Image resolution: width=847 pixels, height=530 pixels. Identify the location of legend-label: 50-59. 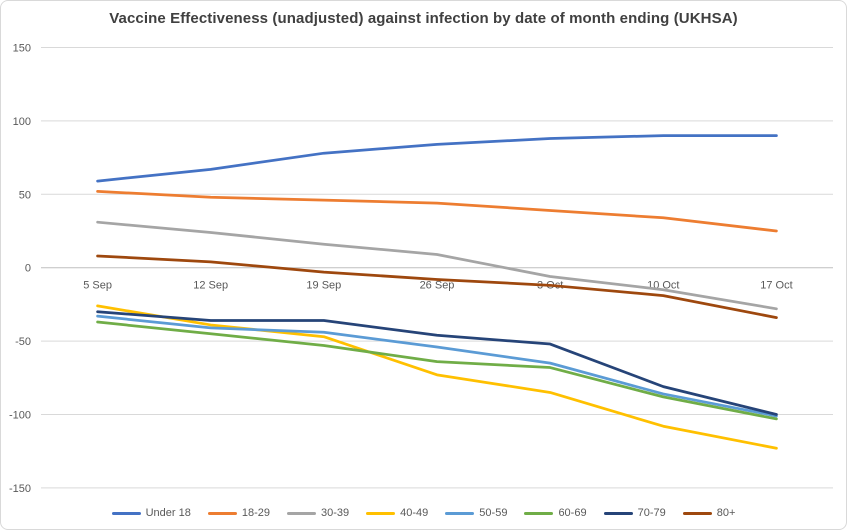
(493, 513).